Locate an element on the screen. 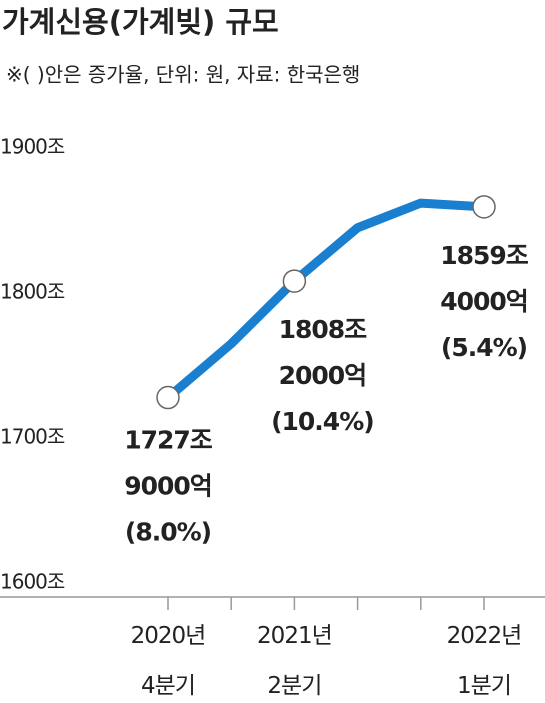 The width and height of the screenshot is (545, 703). value-label: 1727조 9000억 (8.0%) is located at coordinates (168, 486).